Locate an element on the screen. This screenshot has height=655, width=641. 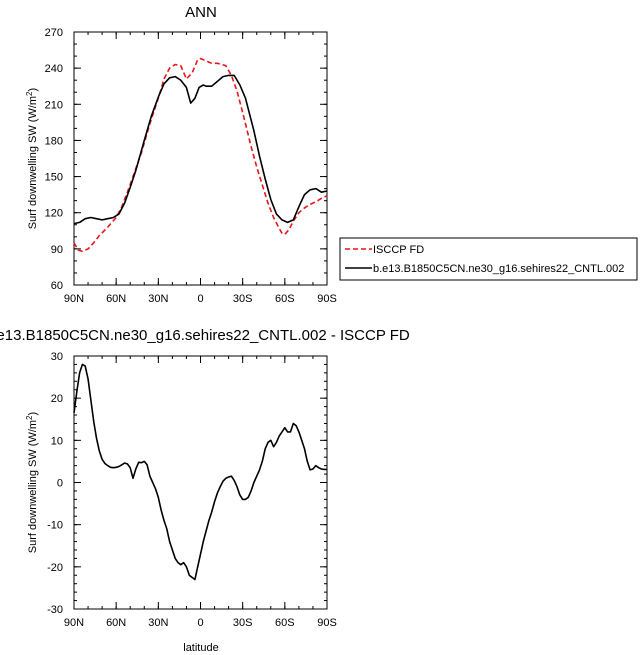
bottom-chart-y-tick-label: 20 is located at coordinates (57, 399).